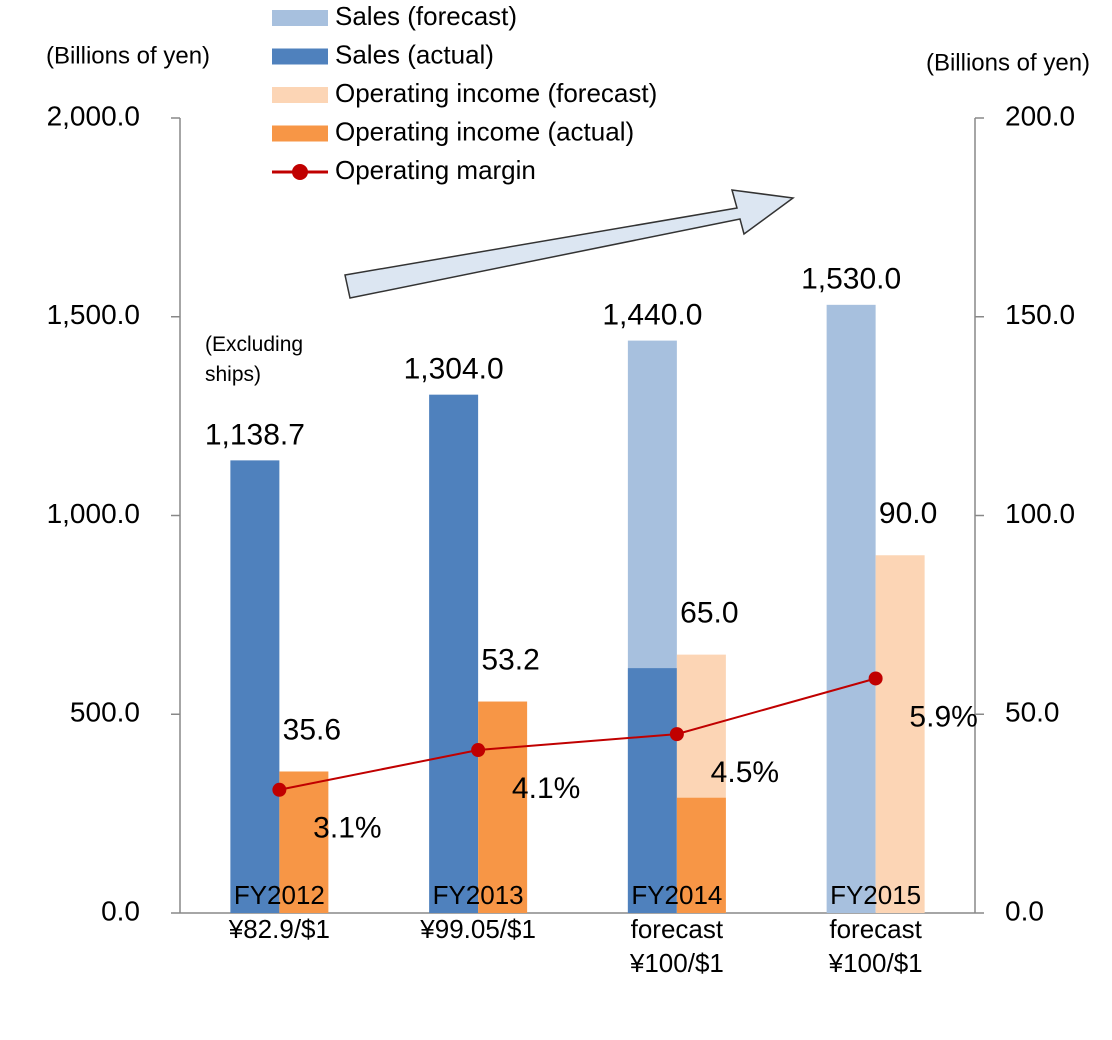  I want to click on x-tick-label: FY2013 ¥99.05/$1, so click(478, 912).